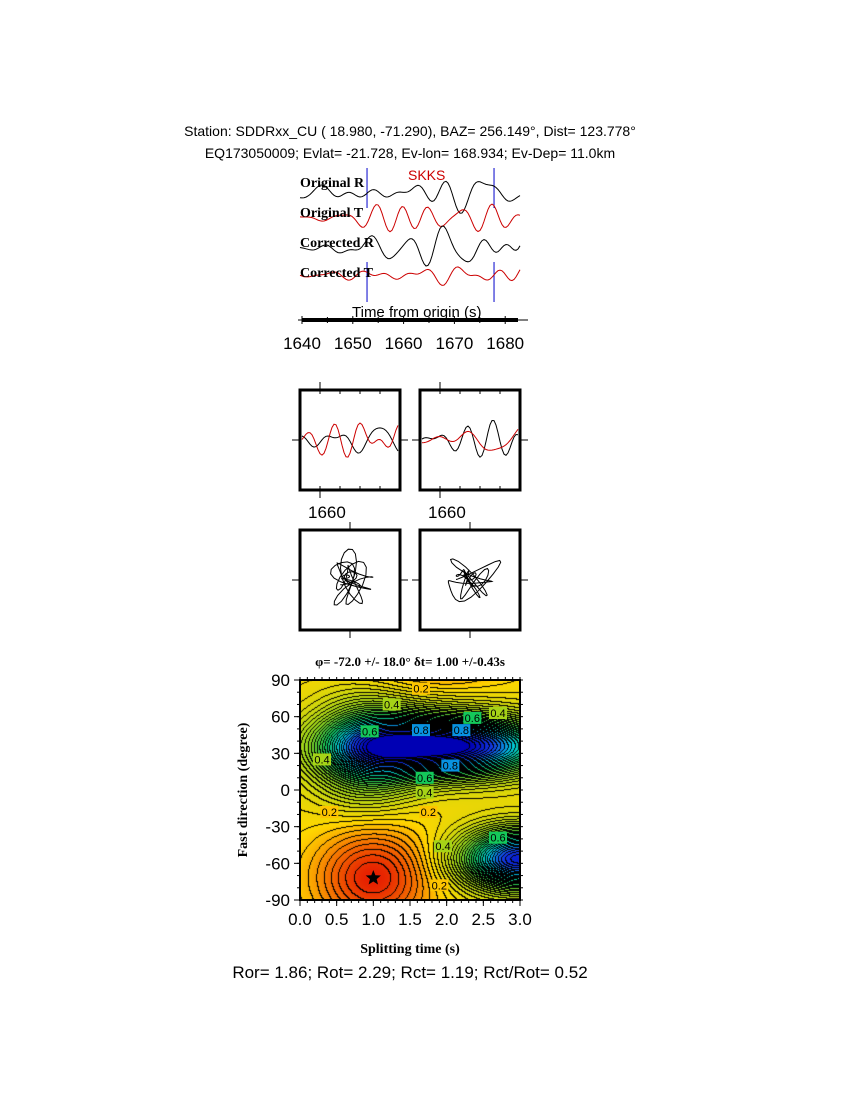  I want to click on y-tick-label: 60, so click(280, 717).